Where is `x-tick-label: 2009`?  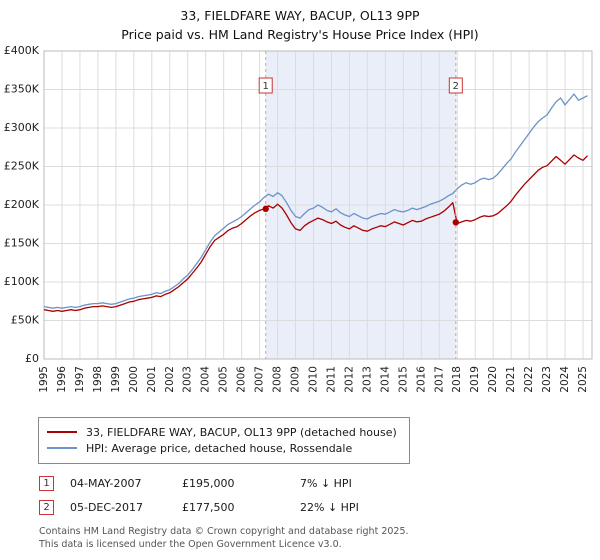
x-tick-label: 2009 is located at coordinates (296, 379).